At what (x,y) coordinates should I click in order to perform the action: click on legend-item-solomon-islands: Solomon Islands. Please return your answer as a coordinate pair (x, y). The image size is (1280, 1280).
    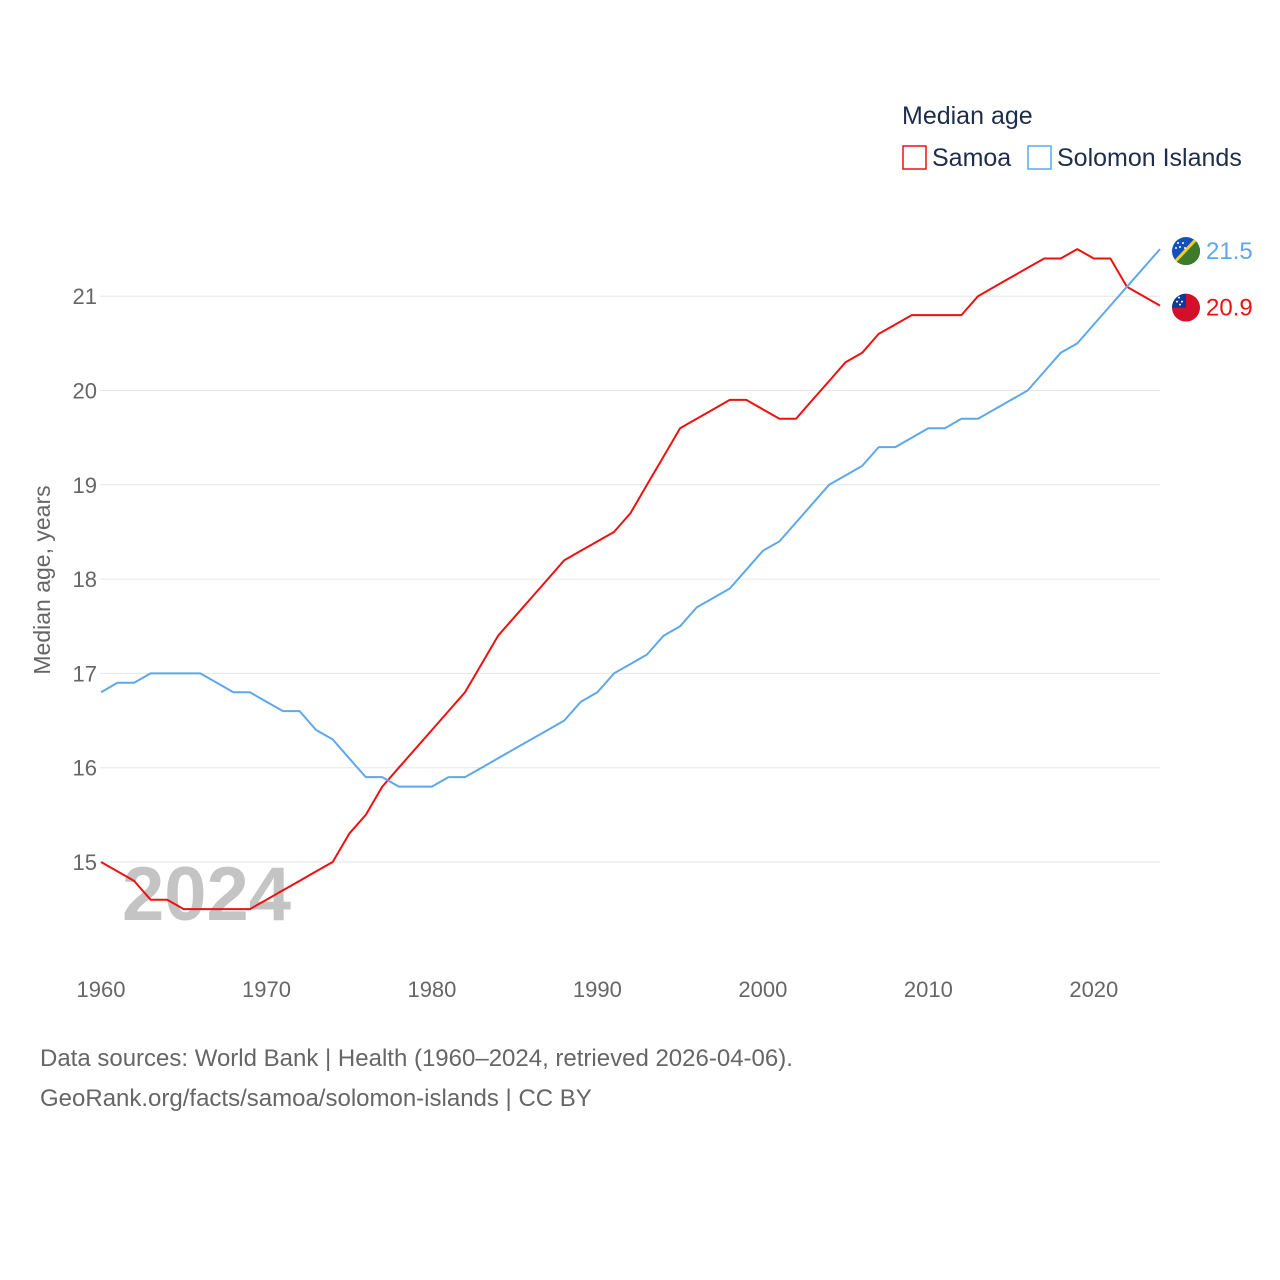
    Looking at the image, I should click on (1134, 158).